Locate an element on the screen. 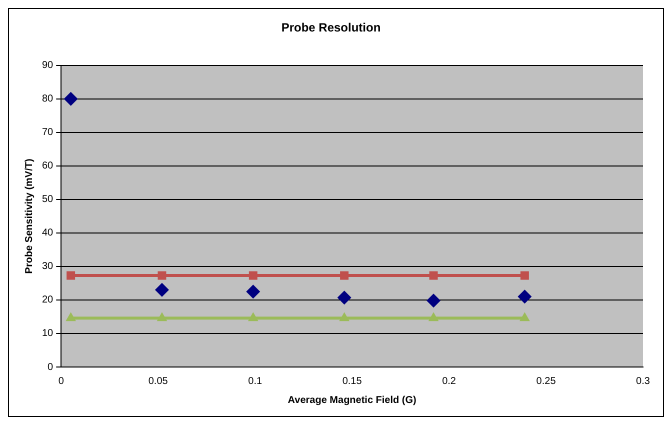 The width and height of the screenshot is (672, 425). x-tick-label: 0 is located at coordinates (61, 381).